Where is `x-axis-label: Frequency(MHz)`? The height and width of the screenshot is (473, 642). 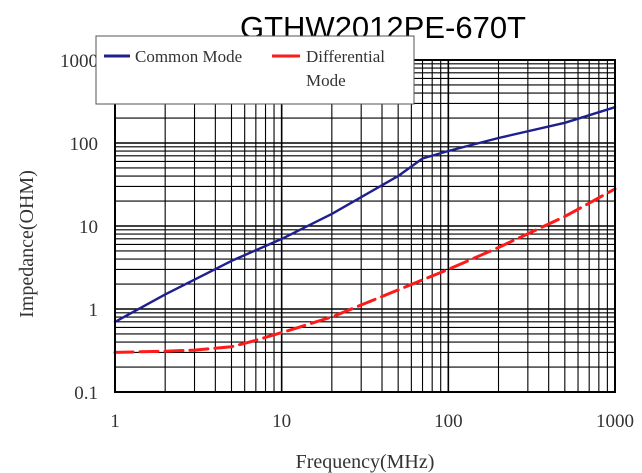
x-axis-label: Frequency(MHz) is located at coordinates (365, 462).